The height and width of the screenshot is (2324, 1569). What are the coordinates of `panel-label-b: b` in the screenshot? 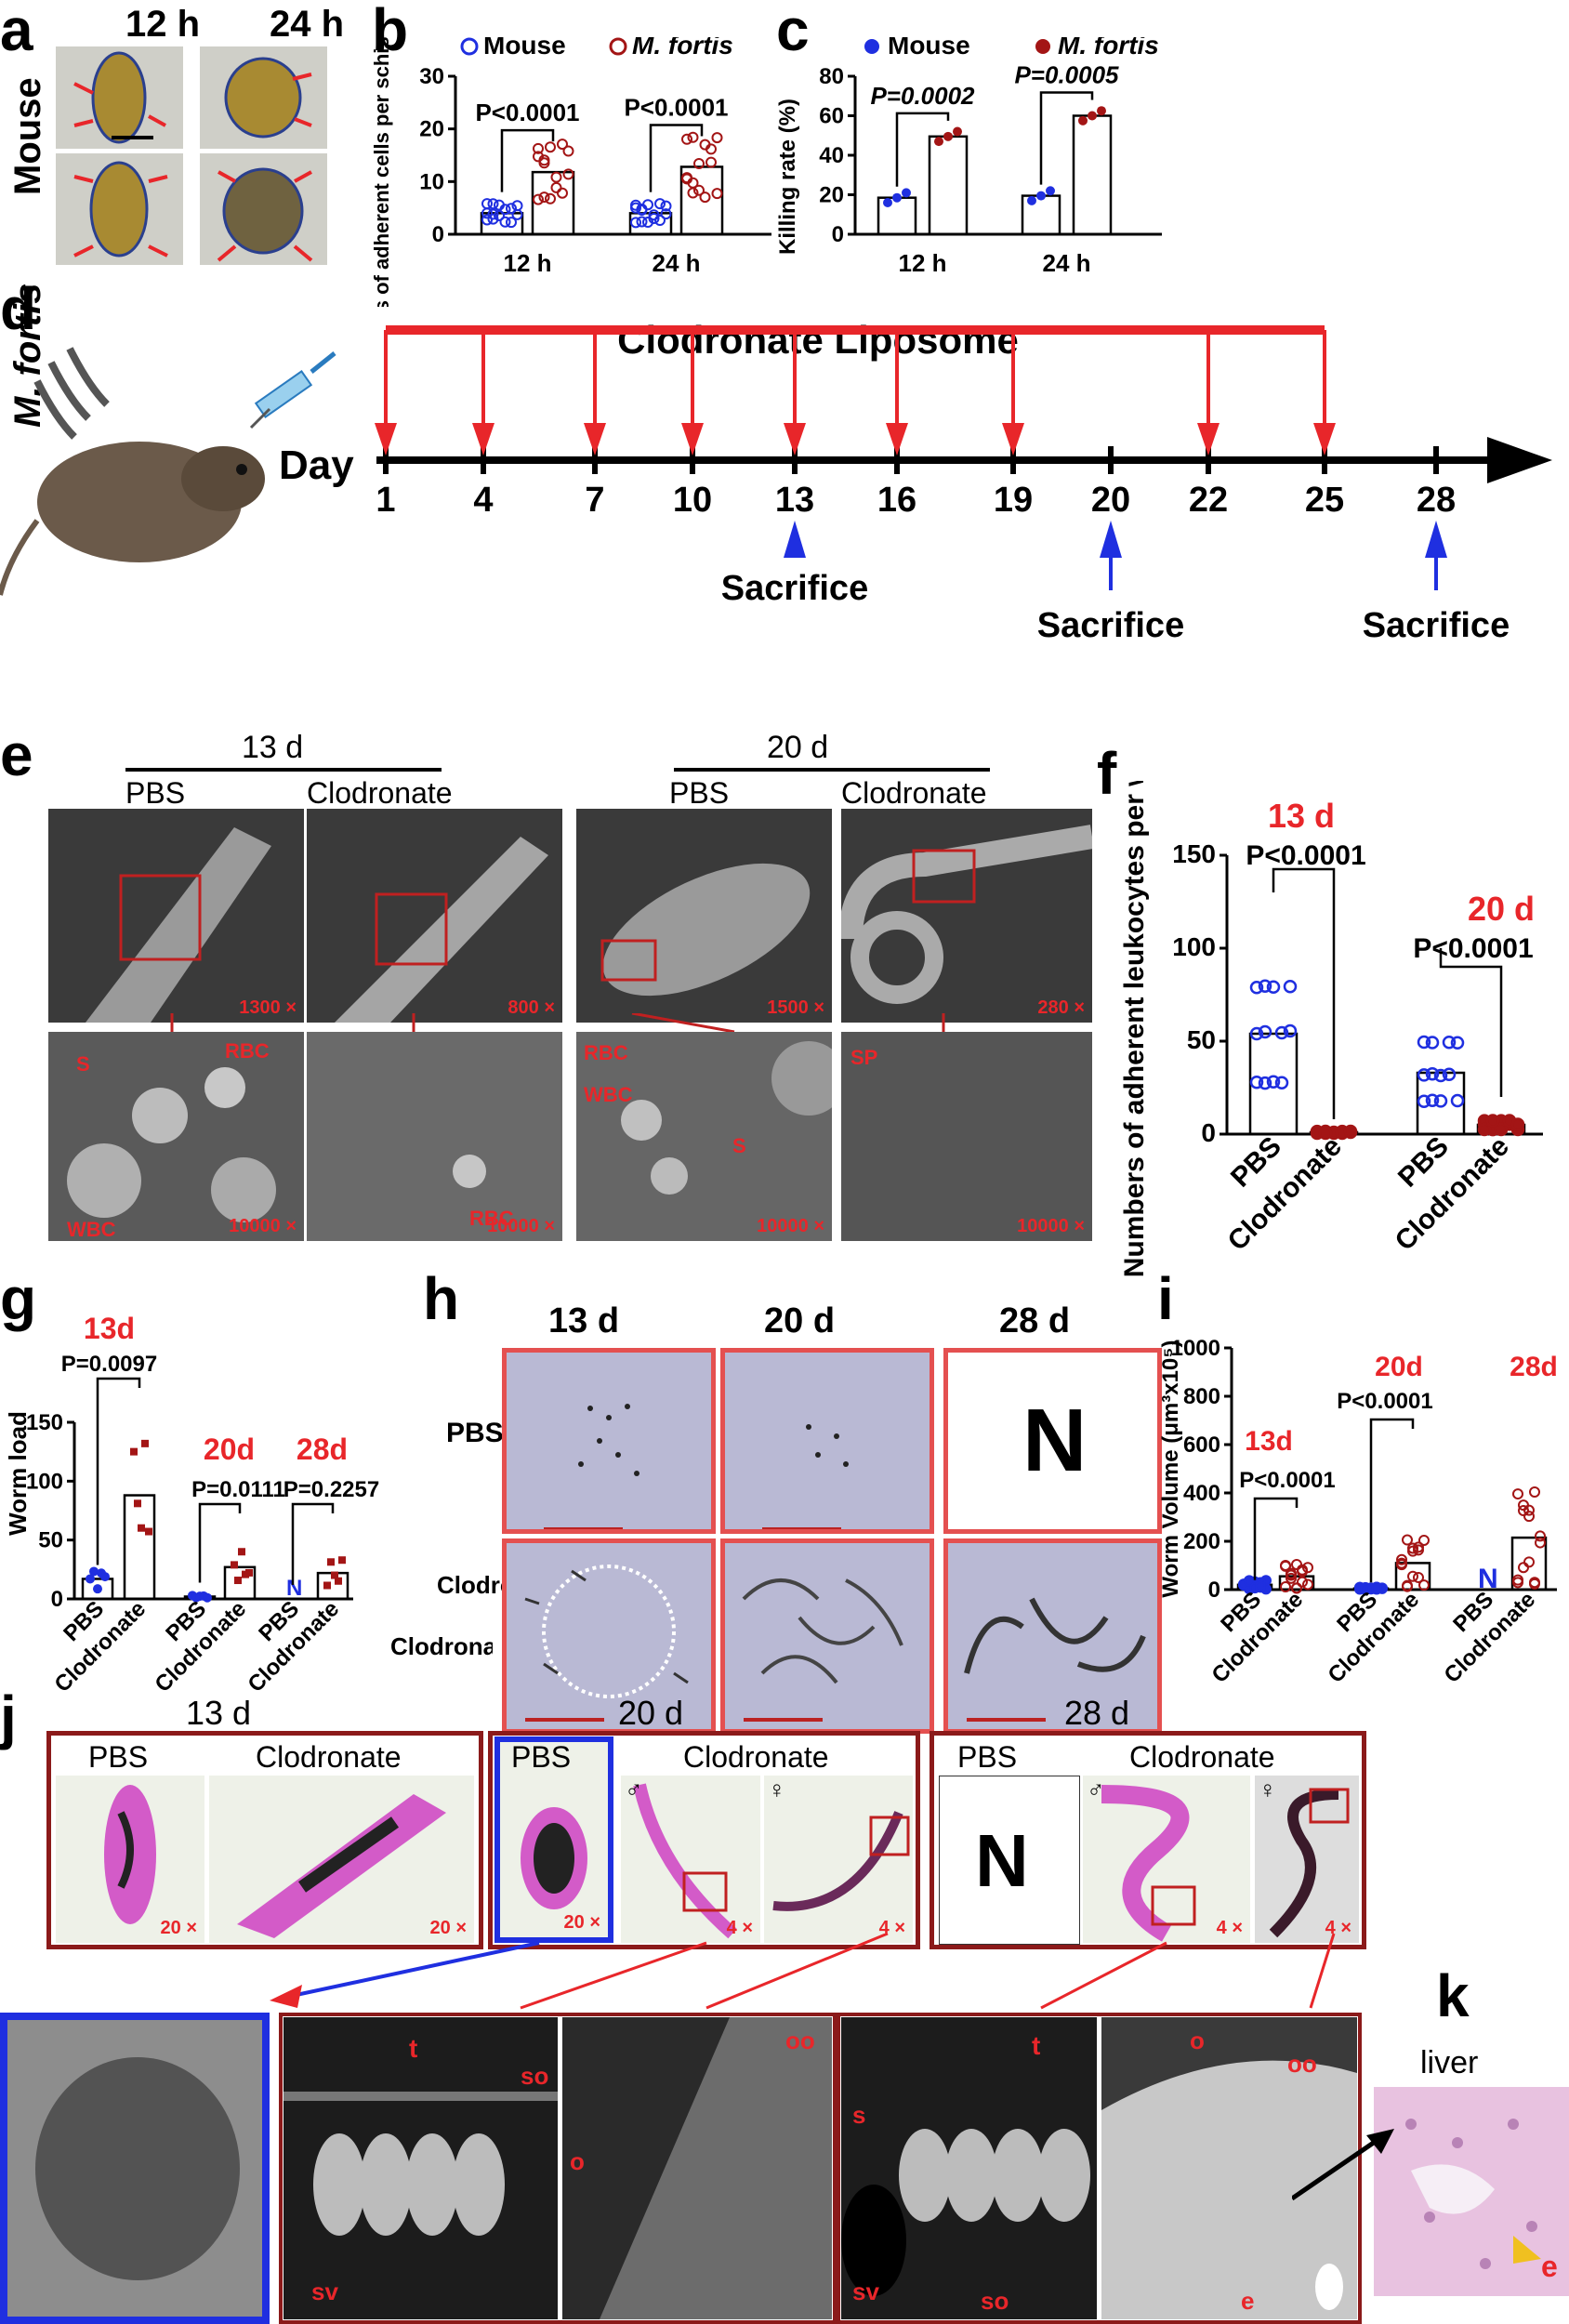 It's located at (390, 31).